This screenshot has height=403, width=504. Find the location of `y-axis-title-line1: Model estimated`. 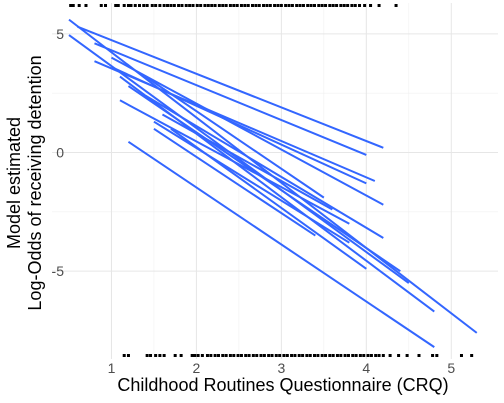

y-axis-title-line1: Model estimated is located at coordinates (14, 183).